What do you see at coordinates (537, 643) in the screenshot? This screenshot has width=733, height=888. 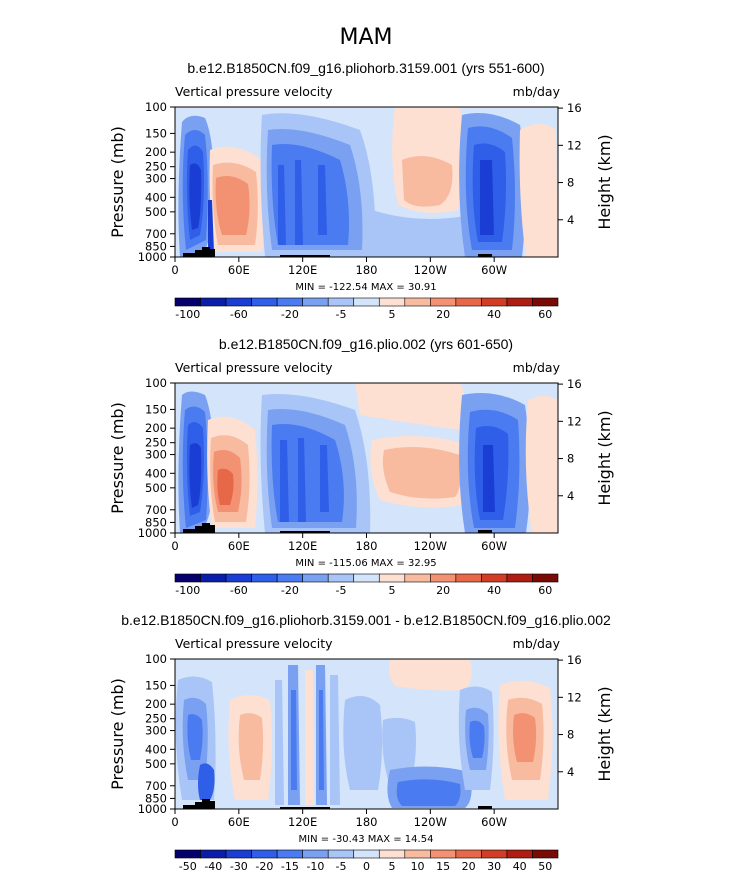 I see `panel-3-right-string: mb/day` at bounding box center [537, 643].